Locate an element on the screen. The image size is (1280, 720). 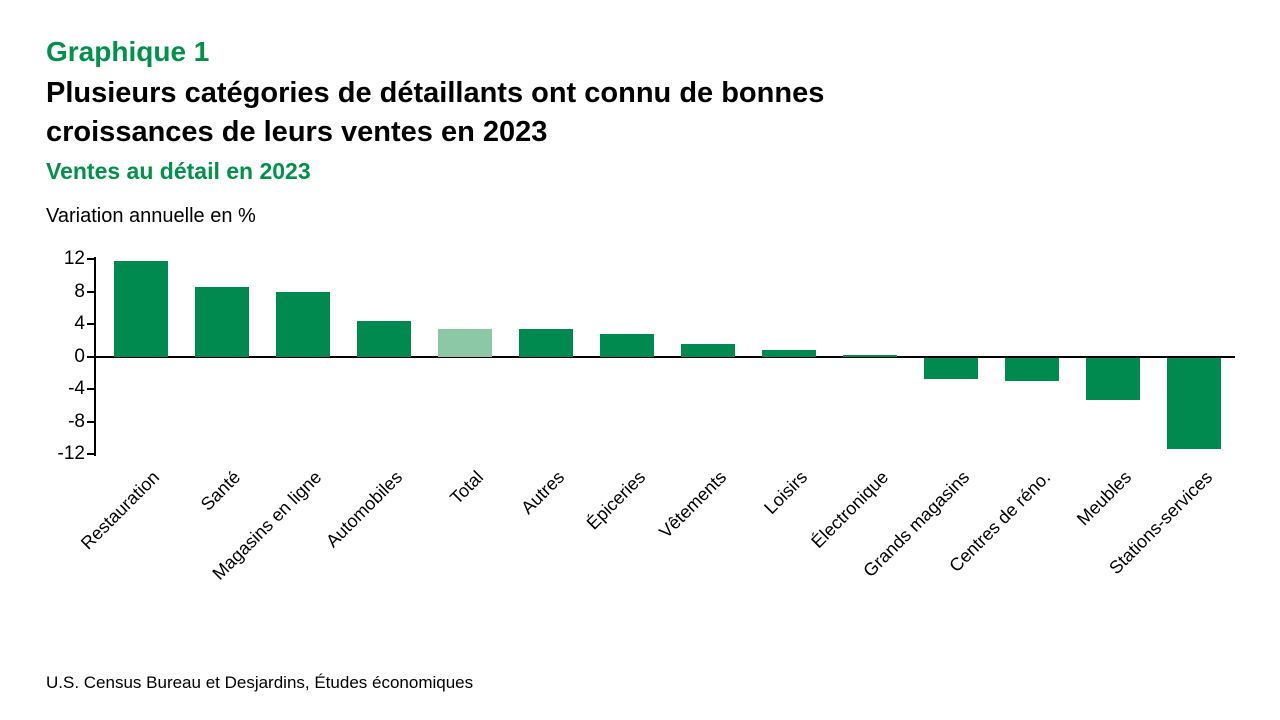
bar-autres is located at coordinates (546, 342).